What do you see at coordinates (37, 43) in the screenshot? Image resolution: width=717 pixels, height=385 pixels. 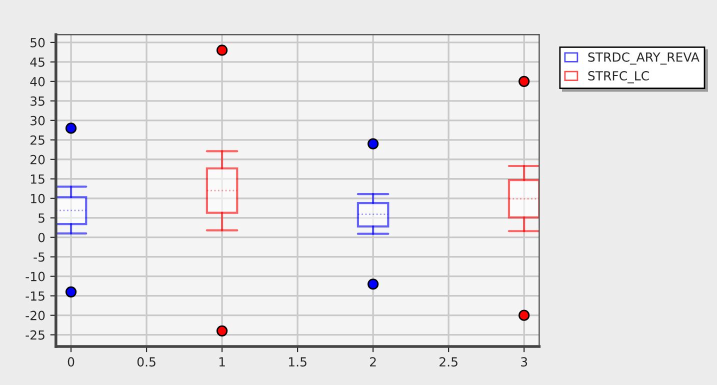 I see `y-tick-label: 50` at bounding box center [37, 43].